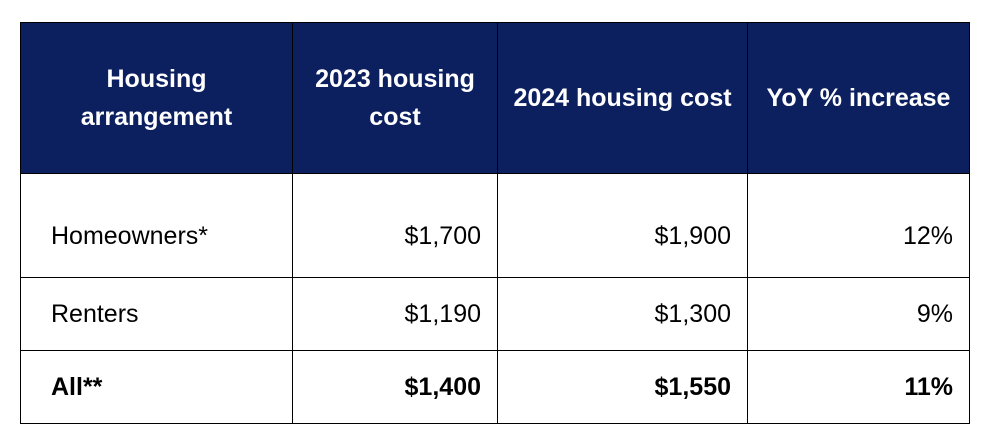 The width and height of the screenshot is (990, 424). What do you see at coordinates (156, 98) in the screenshot?
I see `header-housing-arrangement: Housing arrangement` at bounding box center [156, 98].